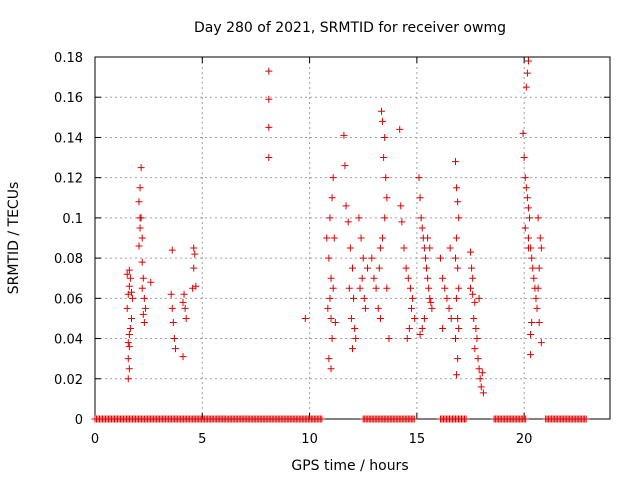 Image resolution: width=640 pixels, height=480 pixels. I want to click on y-tick-label: 0, so click(79, 420).